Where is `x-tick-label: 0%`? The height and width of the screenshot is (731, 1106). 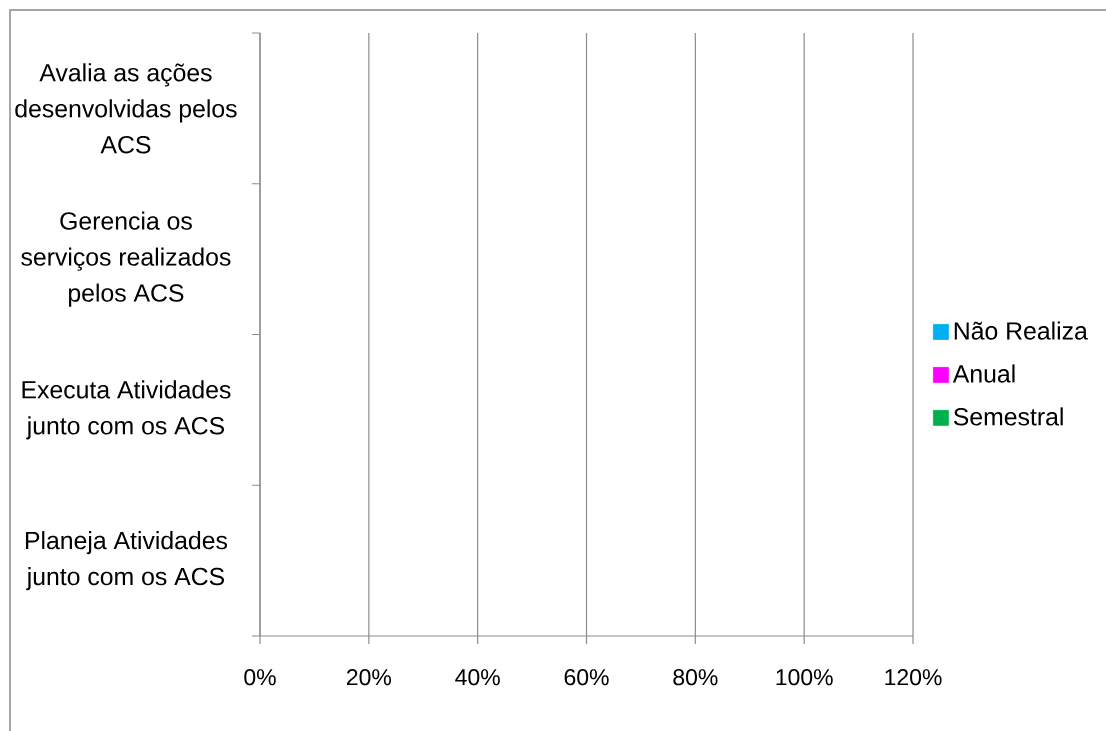 x-tick-label: 0% is located at coordinates (260, 677).